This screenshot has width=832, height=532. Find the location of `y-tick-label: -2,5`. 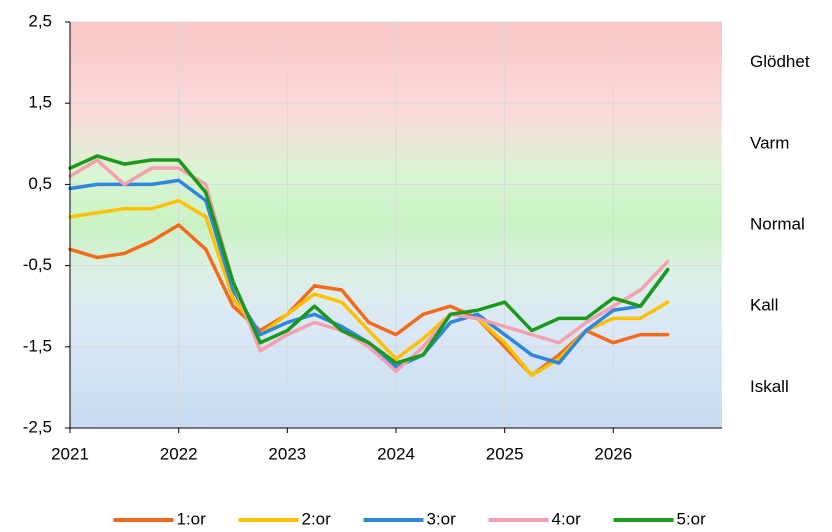

y-tick-label: -2,5 is located at coordinates (37, 426).